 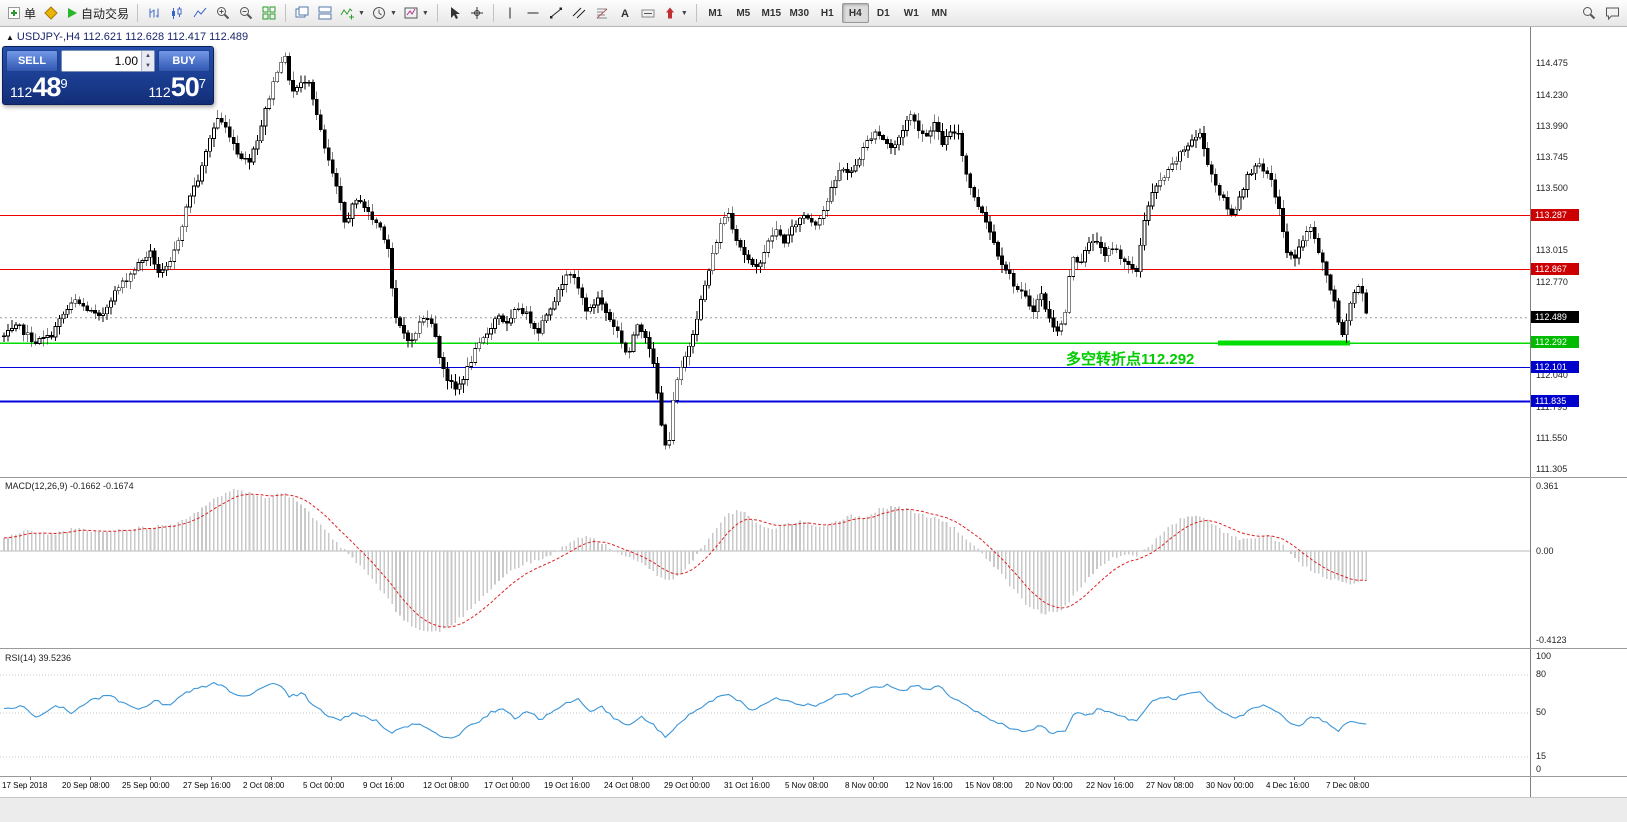 What do you see at coordinates (625, 13) in the screenshot?
I see `text-button: A` at bounding box center [625, 13].